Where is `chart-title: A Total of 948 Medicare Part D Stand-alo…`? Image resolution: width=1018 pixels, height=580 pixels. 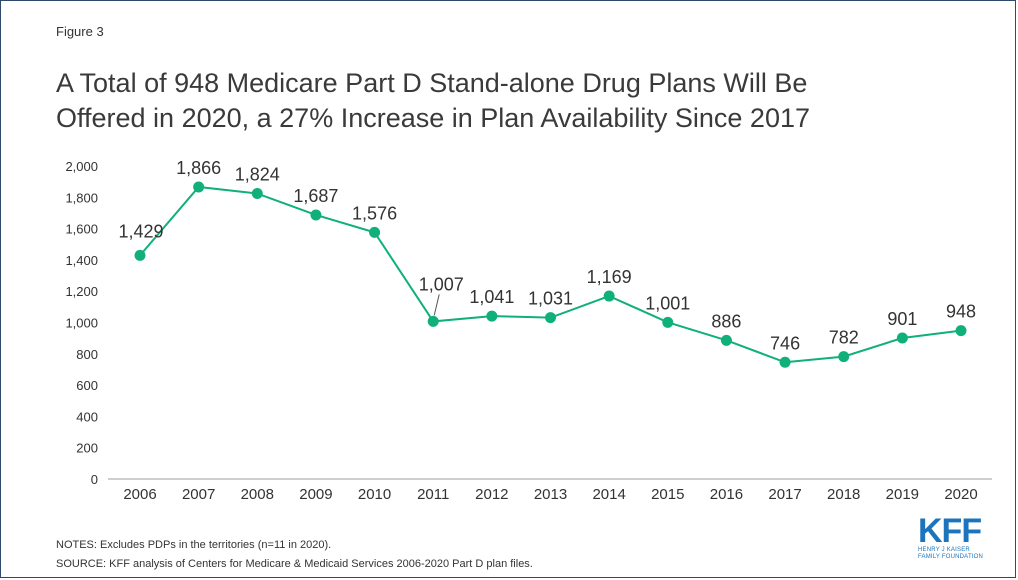
chart-title: A Total of 948 Medicare Part D Stand-alo… is located at coordinates (506, 101).